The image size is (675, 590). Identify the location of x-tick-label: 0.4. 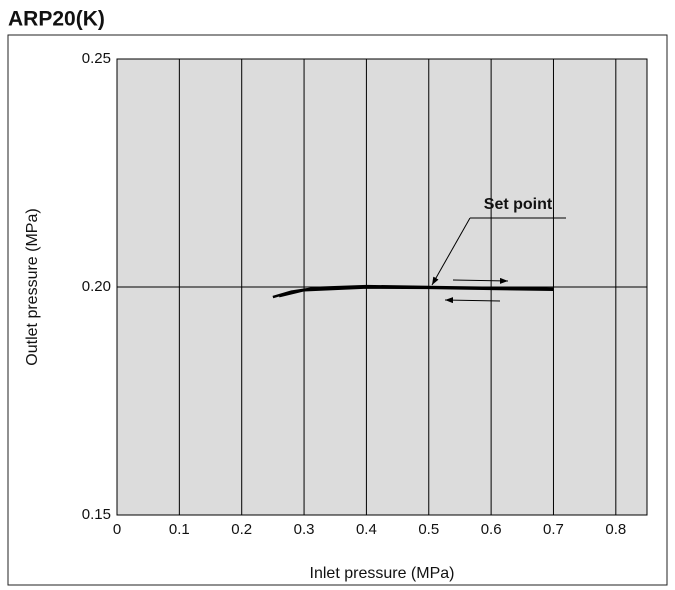
(366, 529).